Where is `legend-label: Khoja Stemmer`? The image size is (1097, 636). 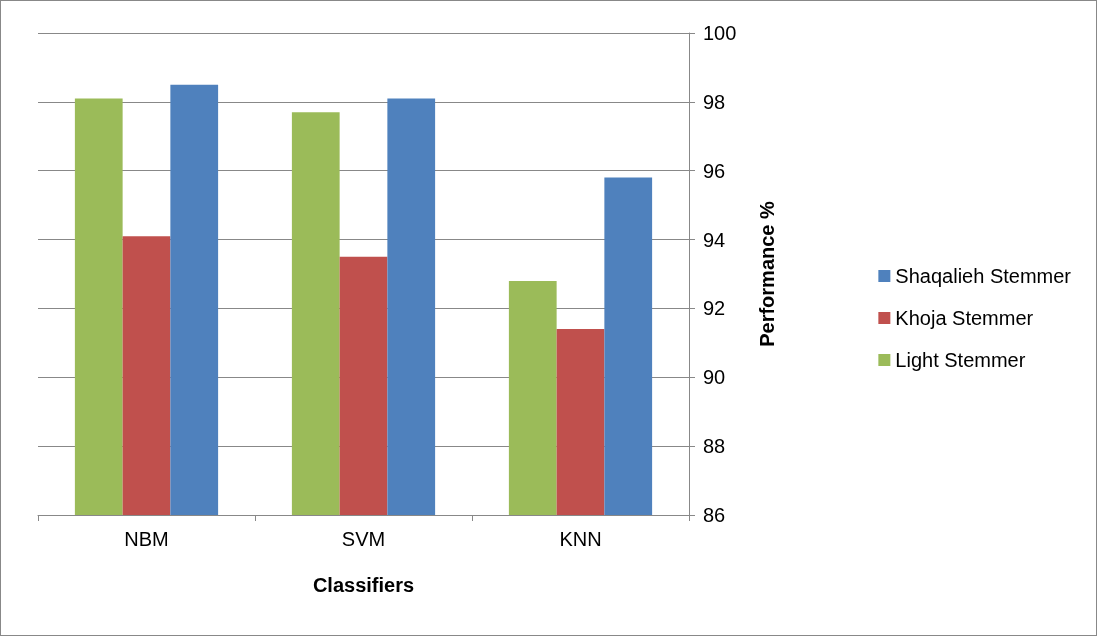 legend-label: Khoja Stemmer is located at coordinates (964, 318).